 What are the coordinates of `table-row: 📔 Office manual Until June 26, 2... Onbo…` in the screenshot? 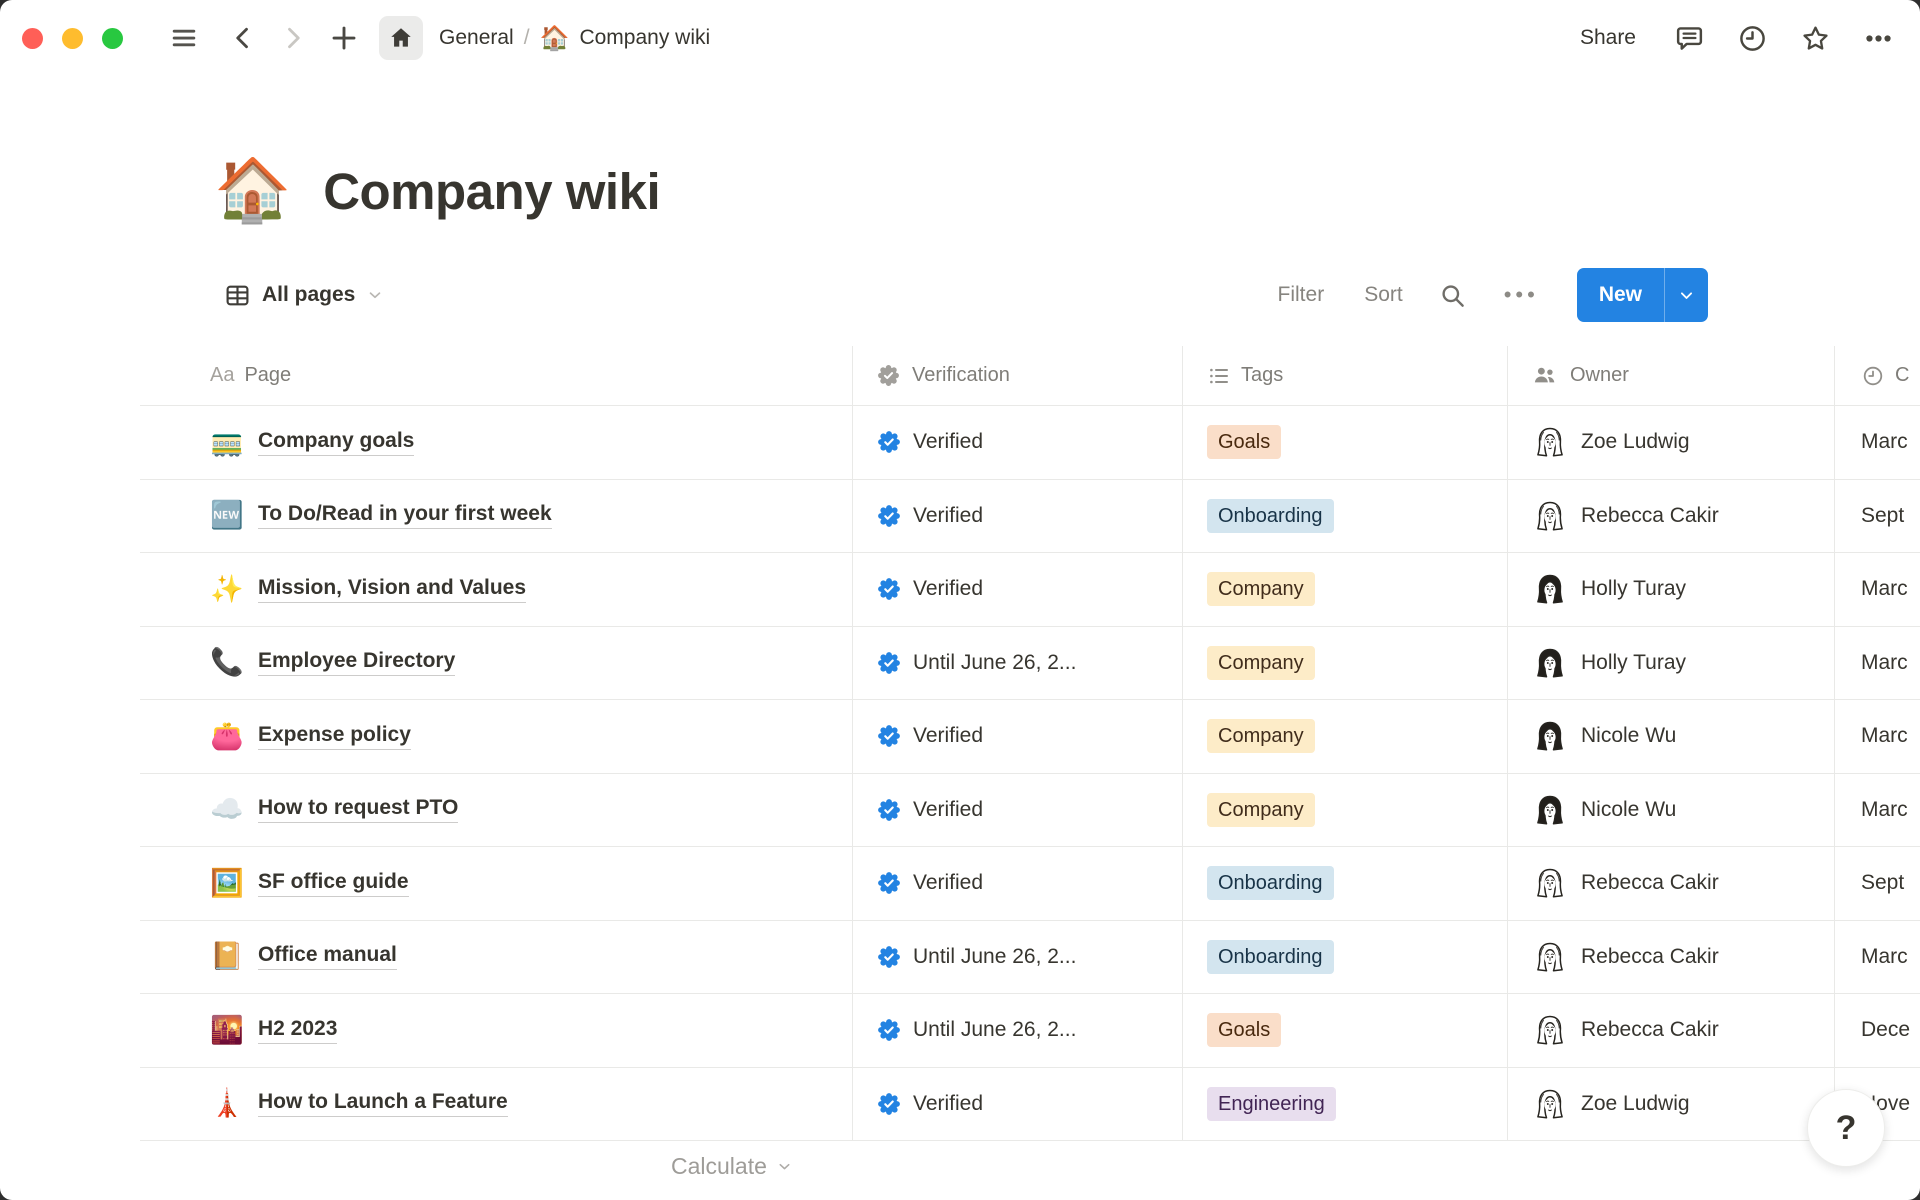 It's located at (1030, 957).